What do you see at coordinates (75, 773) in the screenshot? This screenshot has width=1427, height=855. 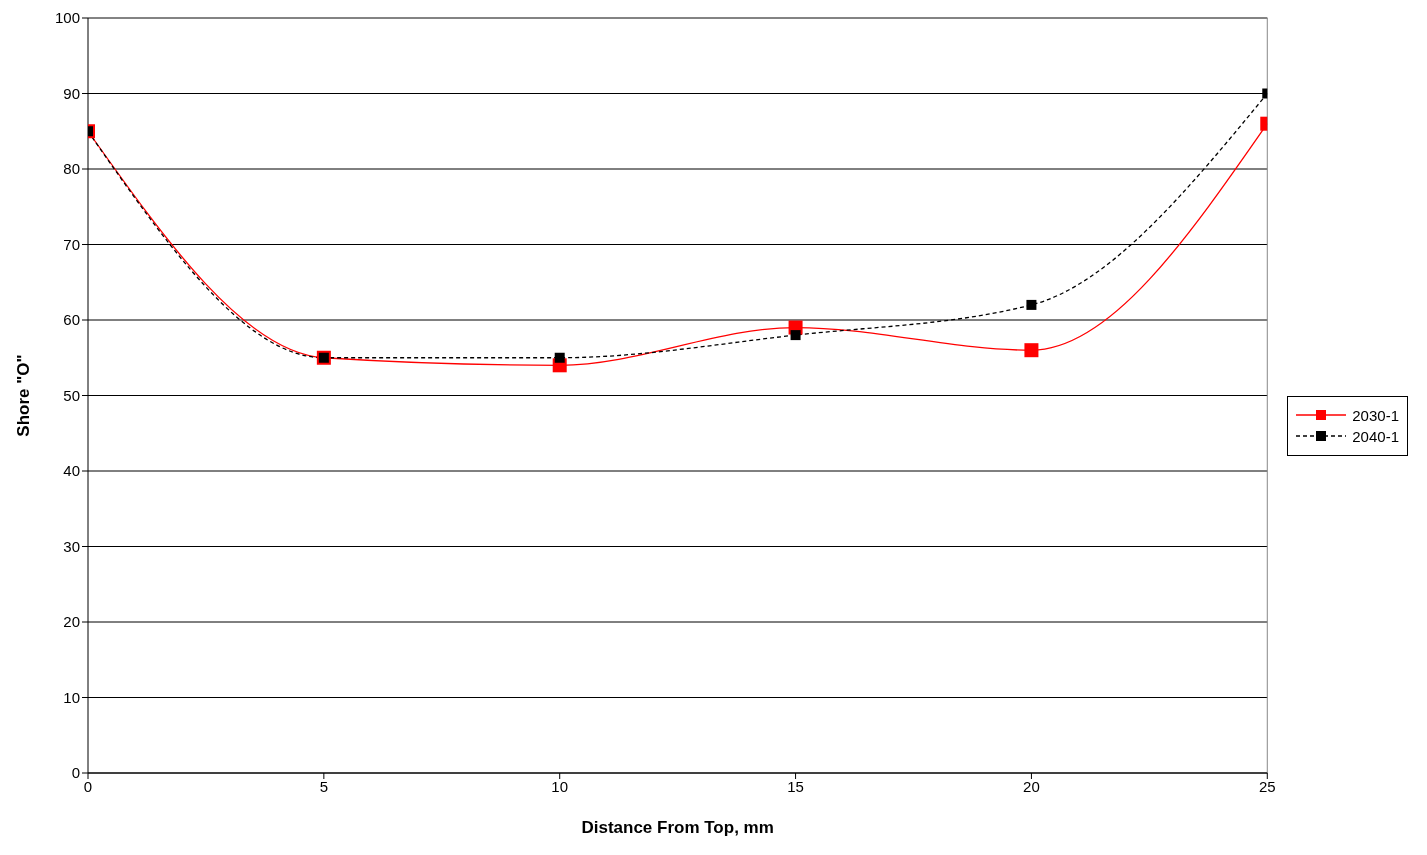 I see `y-tick-label: 0` at bounding box center [75, 773].